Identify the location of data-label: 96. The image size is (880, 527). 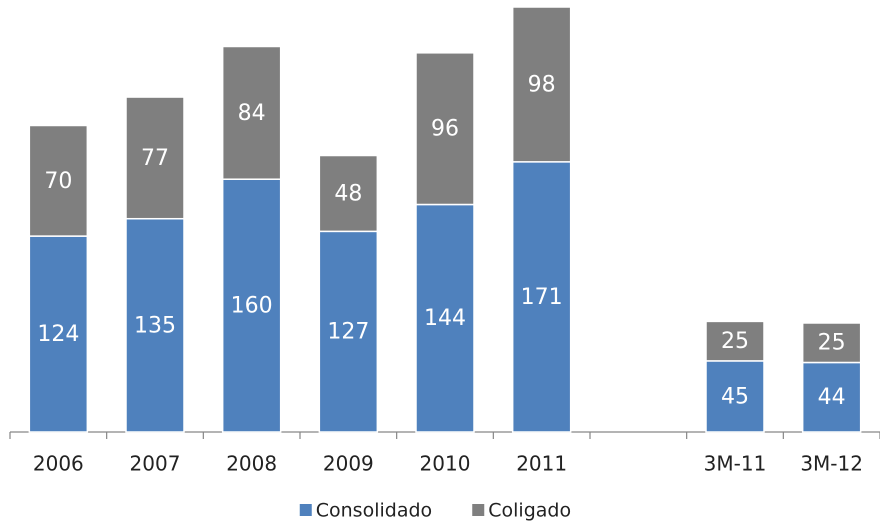
(445, 129).